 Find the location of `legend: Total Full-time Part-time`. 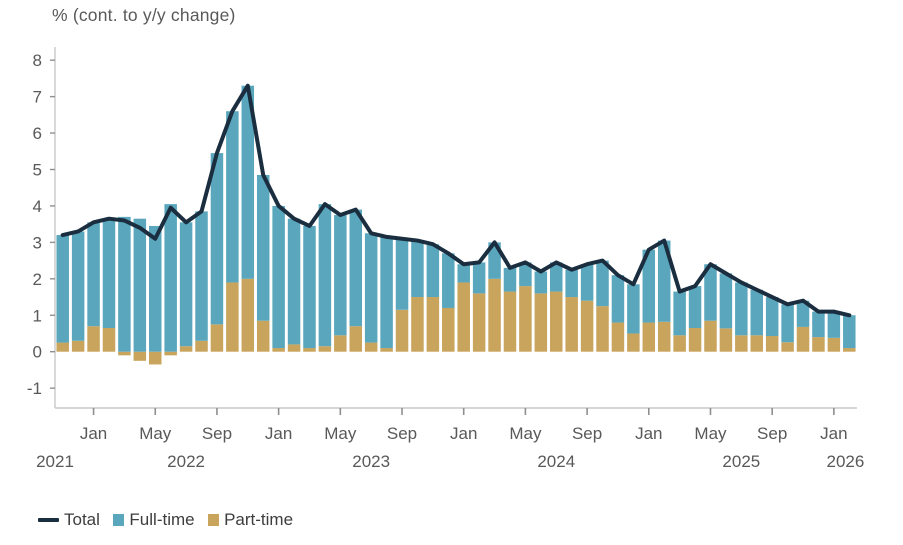

legend: Total Full-time Part-time is located at coordinates (165, 520).